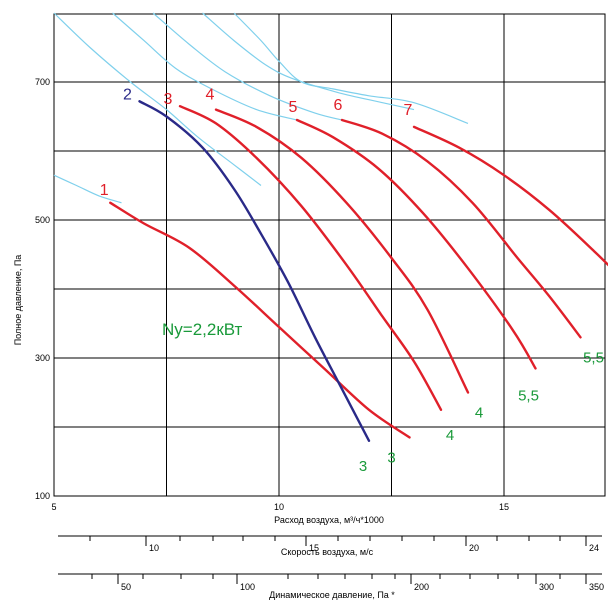  What do you see at coordinates (127, 94) in the screenshot?
I see `curve-label-2: 2` at bounding box center [127, 94].